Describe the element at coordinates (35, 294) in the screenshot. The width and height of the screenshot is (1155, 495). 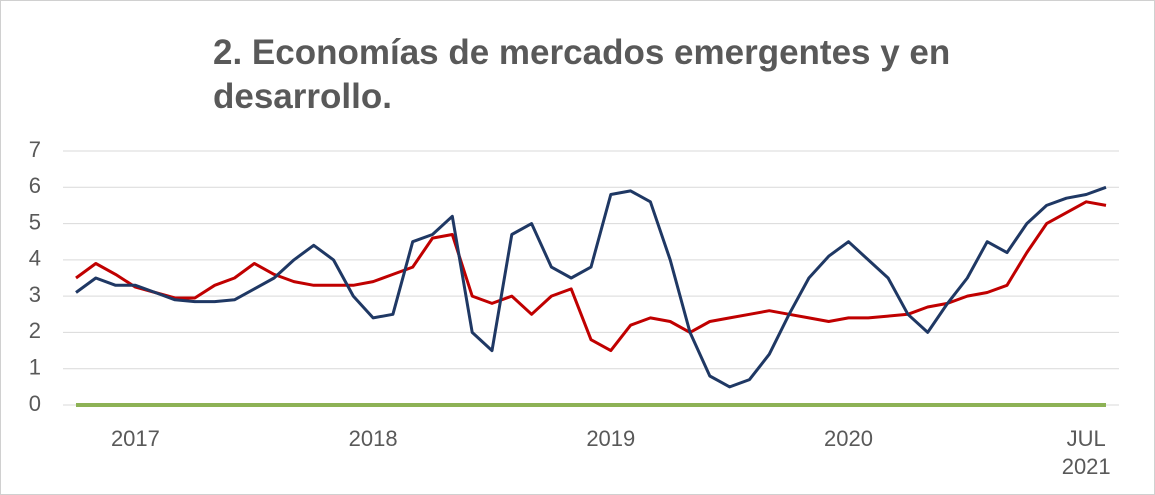
I see `y-tick-label: 3` at that location.